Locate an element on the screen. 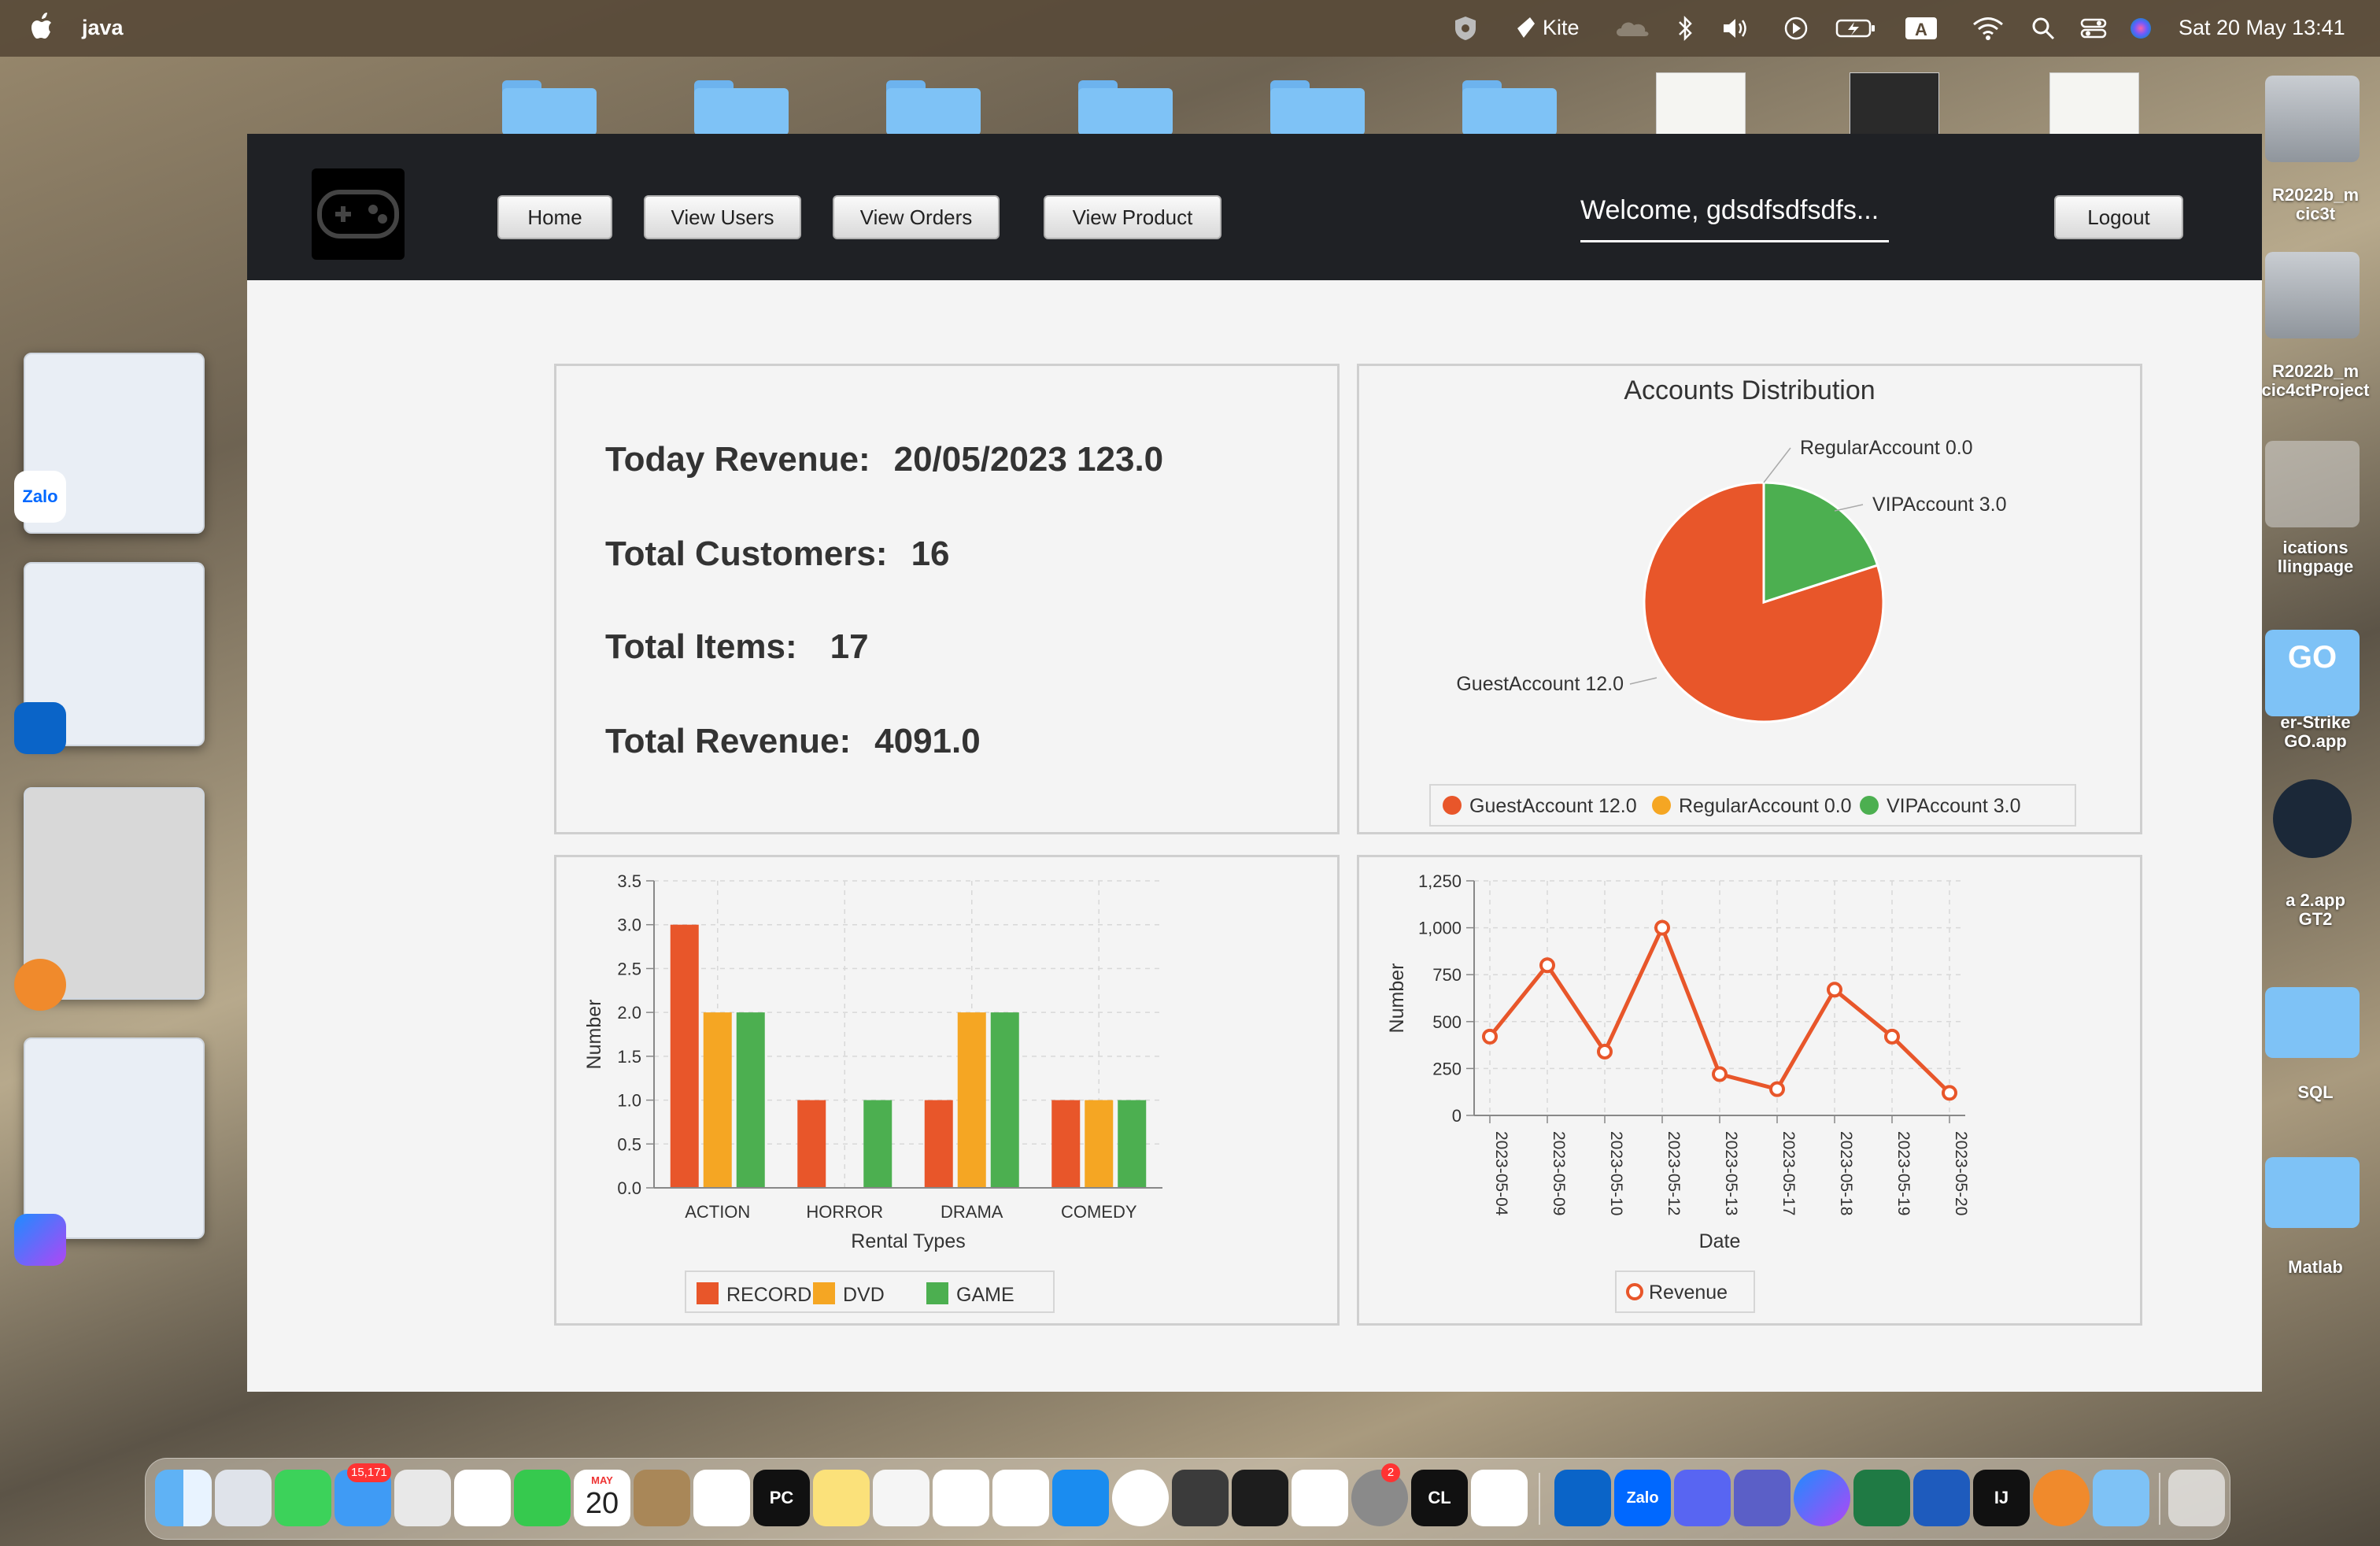 The height and width of the screenshot is (1546, 2380). system-settings-icon is located at coordinates (1379, 1498).